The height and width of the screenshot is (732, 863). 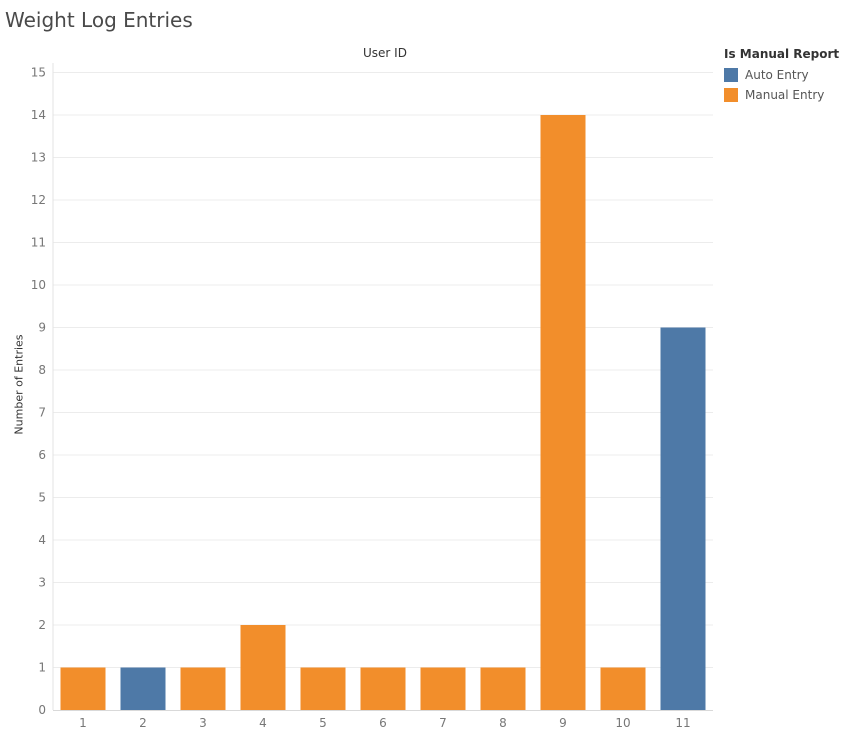 I want to click on x-tick-label: 9, so click(x=563, y=723).